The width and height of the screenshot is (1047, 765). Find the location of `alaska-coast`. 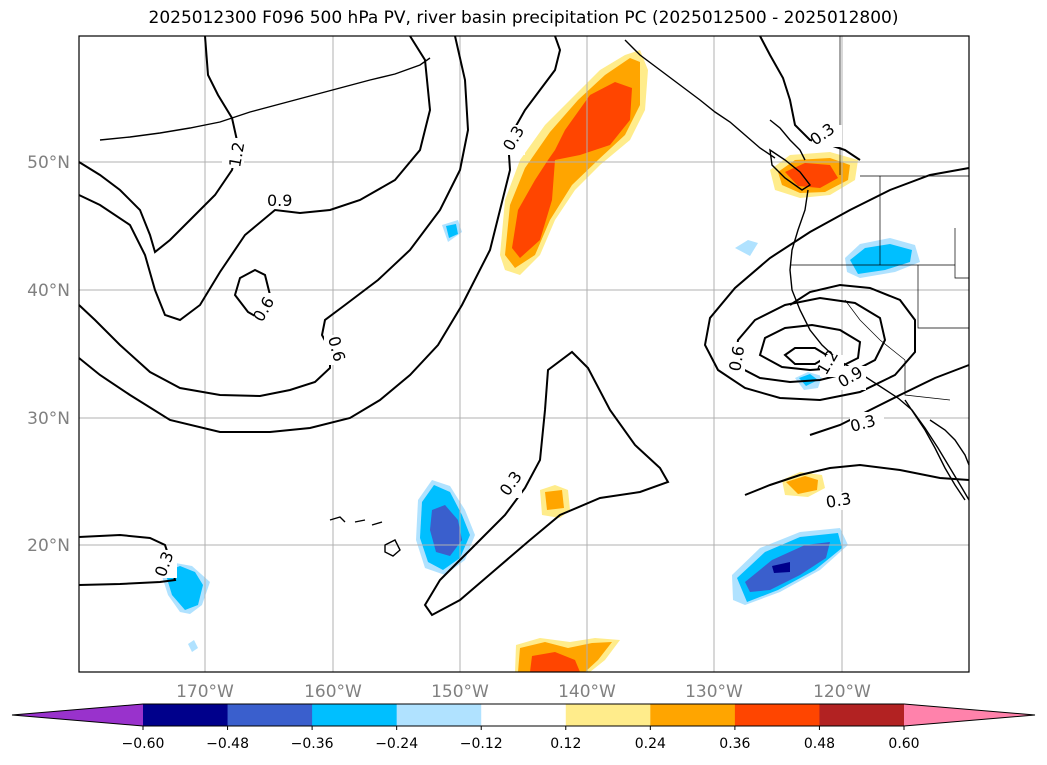

alaska-coast is located at coordinates (700, 99).